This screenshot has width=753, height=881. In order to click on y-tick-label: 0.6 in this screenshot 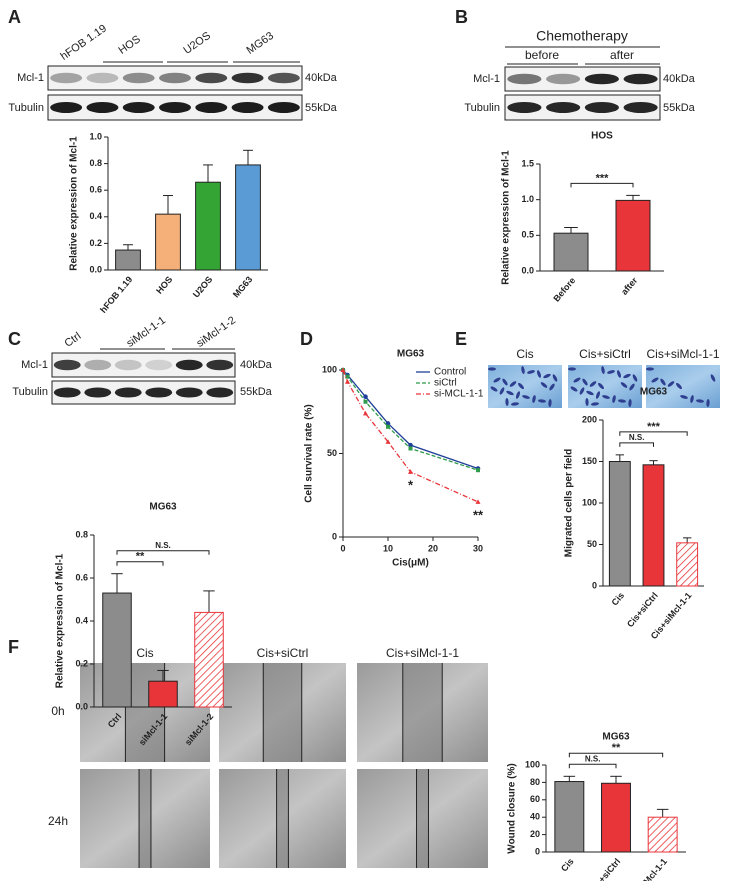, I will do `click(81, 577)`.